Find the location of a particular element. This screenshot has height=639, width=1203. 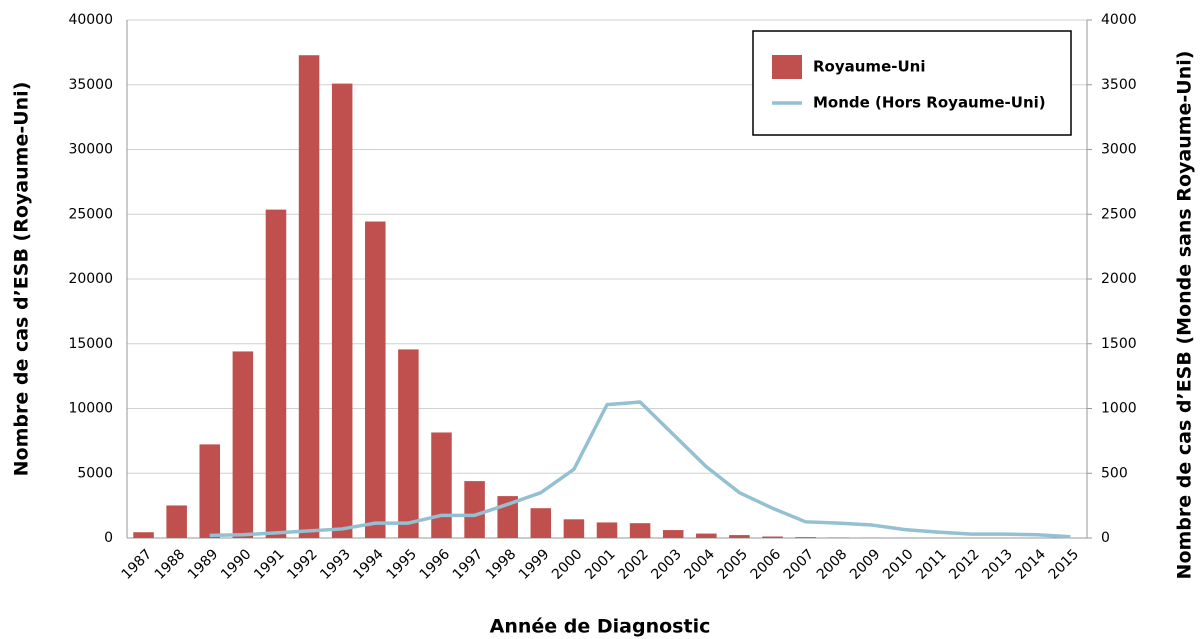

x-tick-label: 1993 is located at coordinates (335, 564).